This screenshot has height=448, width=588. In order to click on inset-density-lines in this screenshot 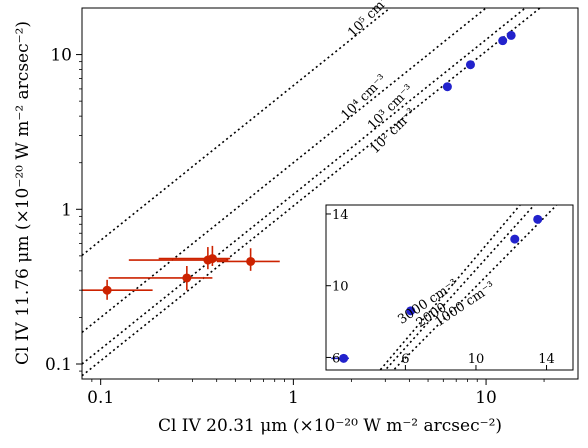, I will do `click(468, 287)`.